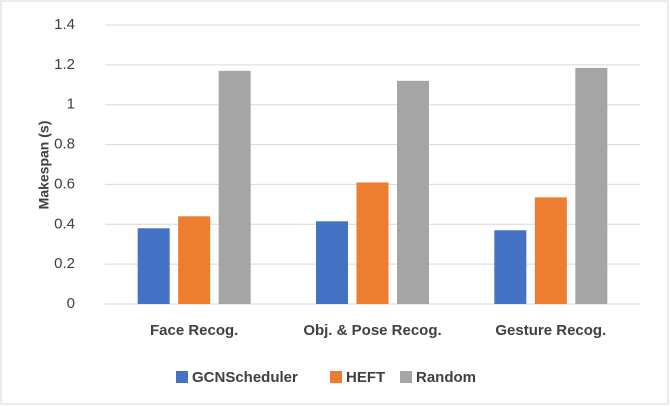  Describe the element at coordinates (64, 144) in the screenshot. I see `y-tick-label: 0.8` at that location.